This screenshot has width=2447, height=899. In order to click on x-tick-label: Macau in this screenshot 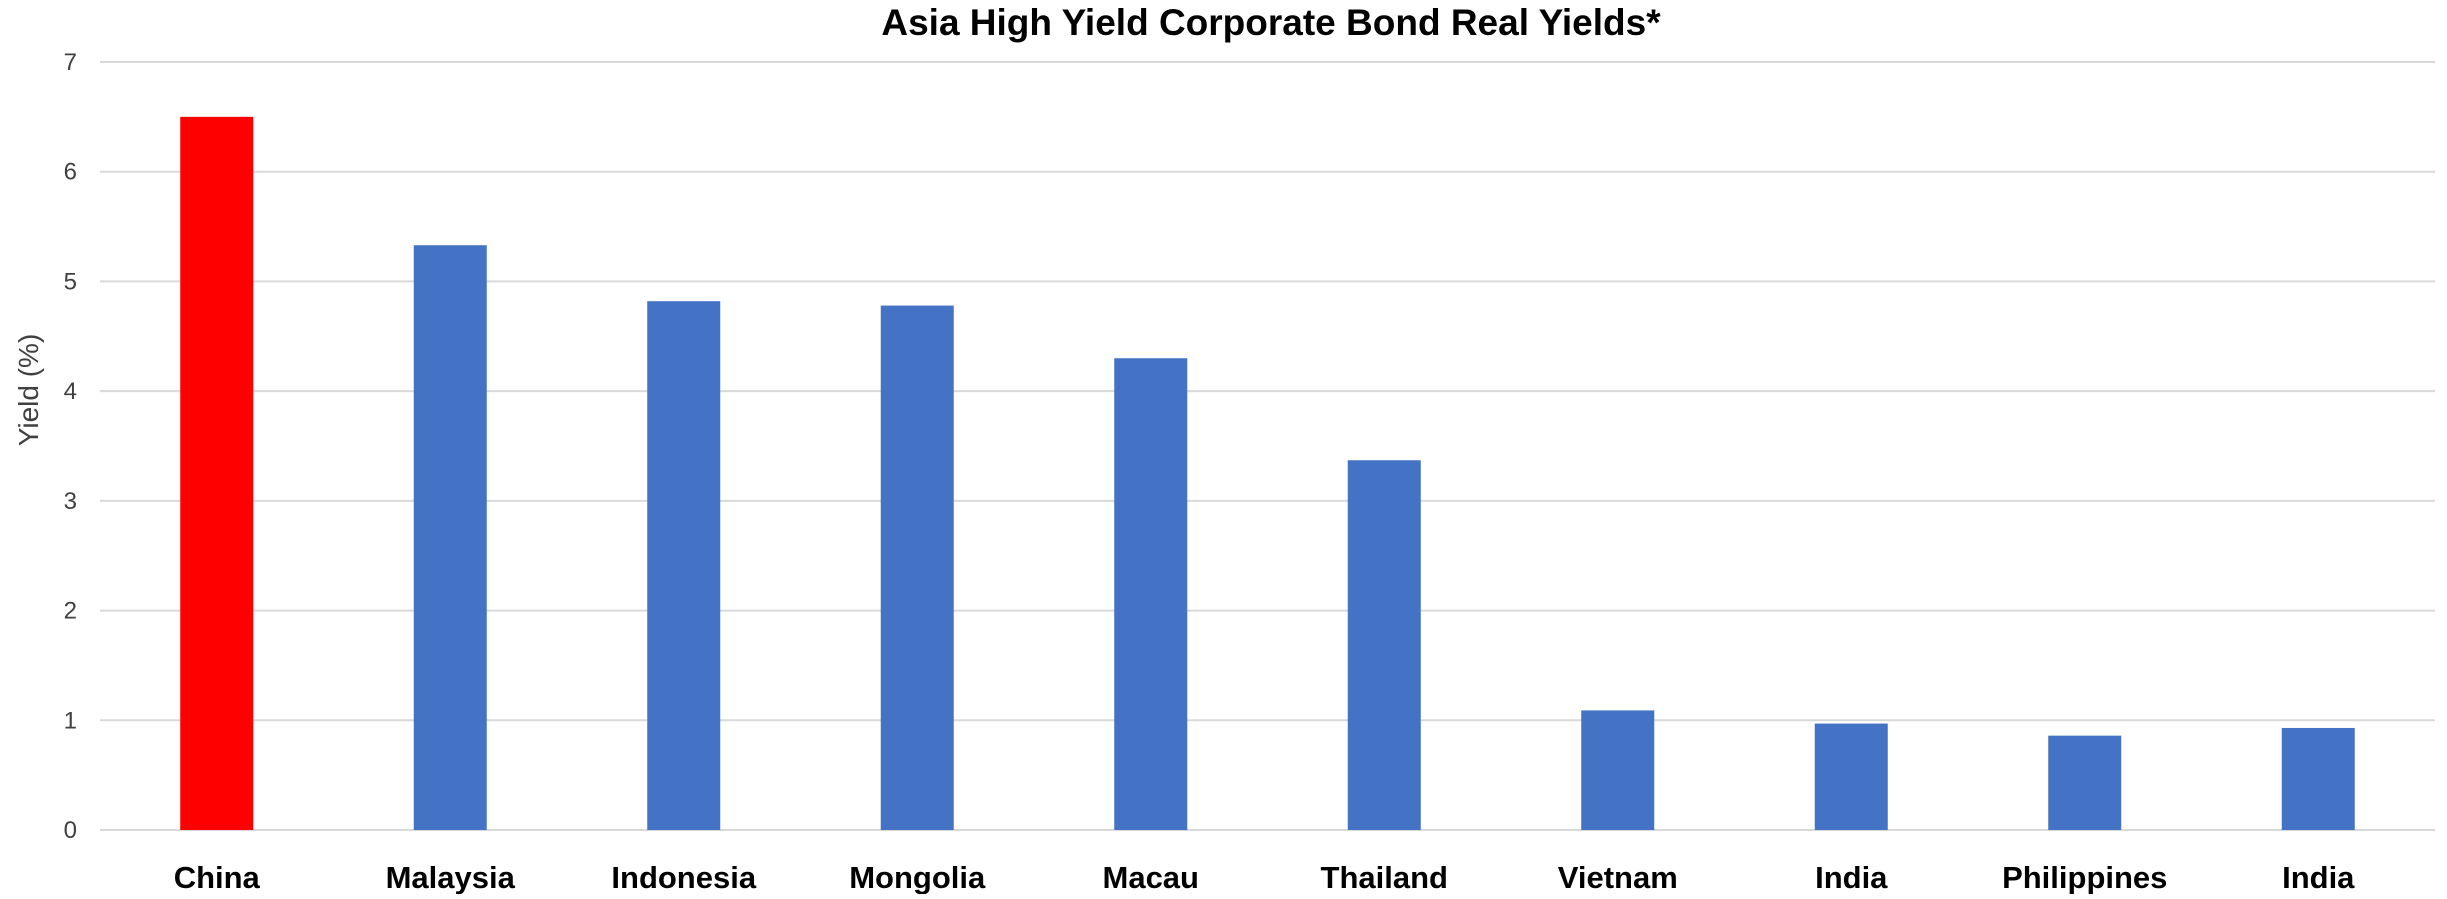, I will do `click(1151, 877)`.